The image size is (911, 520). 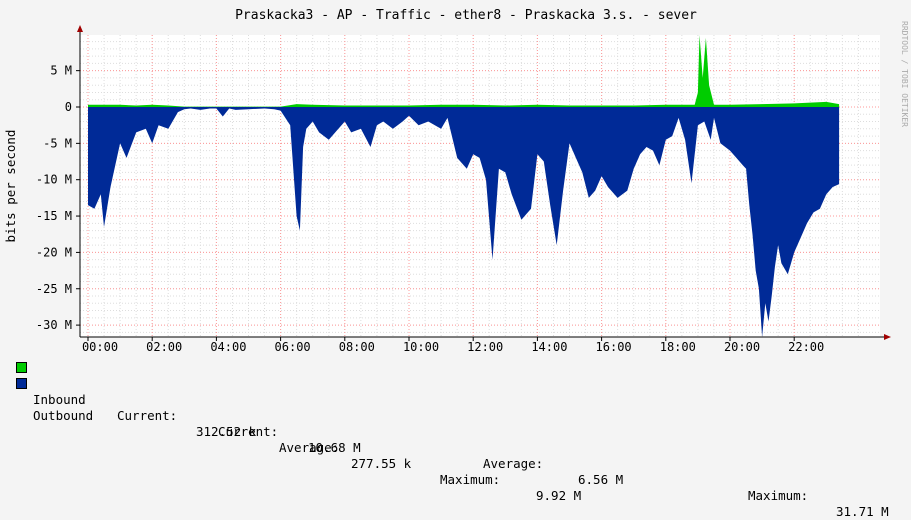 I want to click on y-axis-label: bits per second, so click(x=10, y=186).